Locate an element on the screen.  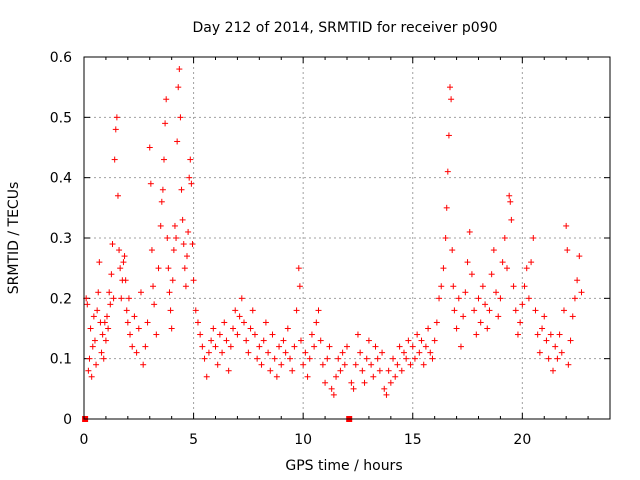
x-tick-label: 20 is located at coordinates (522, 440).